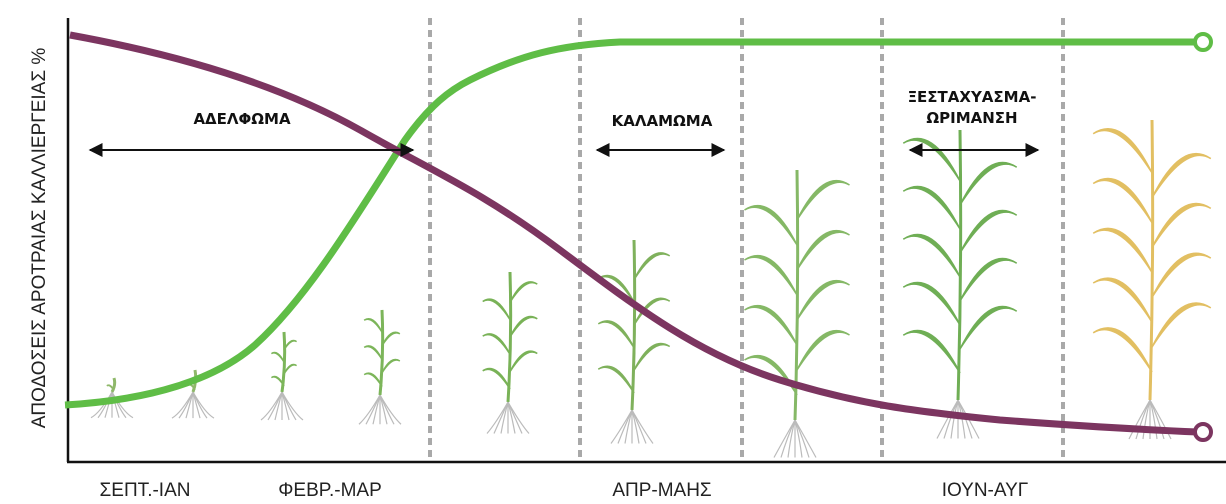 The image size is (1226, 504). What do you see at coordinates (39, 238) in the screenshot?
I see `y-axis-label: ΑΠΟΔΟΣΕΙΣ ΑΡΟΤΡΑΙΑΣ ΚΑΛΛΙΕΡΓΕΙΑΣ %` at bounding box center [39, 238].